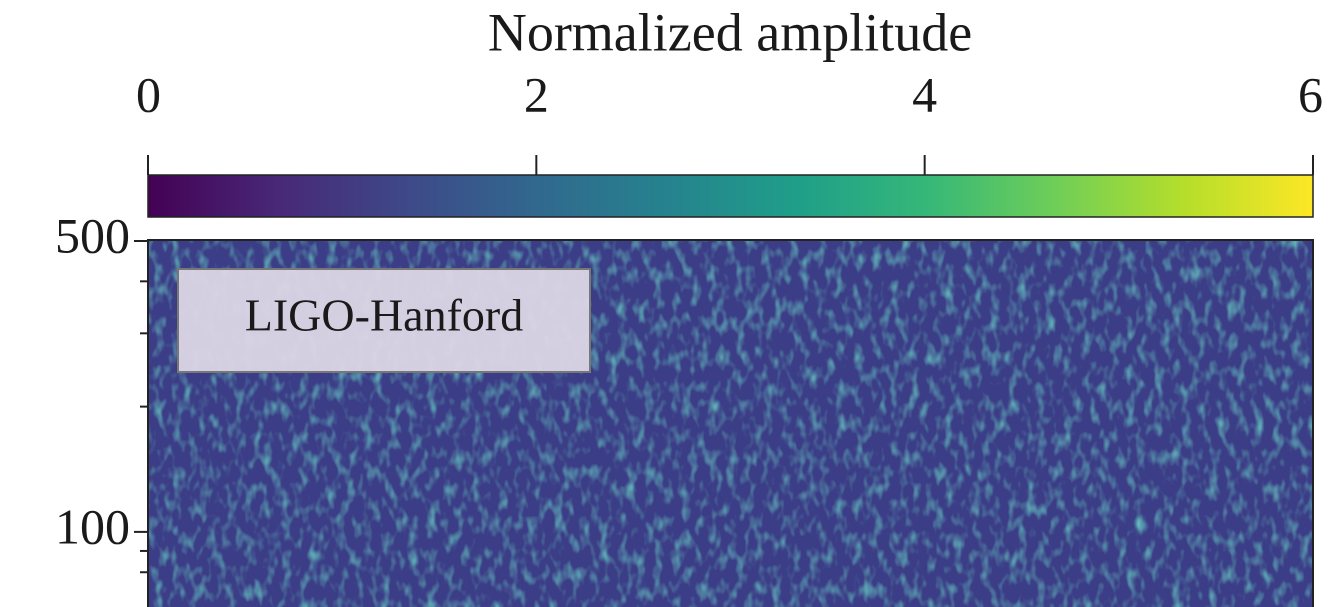 The image size is (1335, 607). Describe the element at coordinates (148, 94) in the screenshot. I see `colorbar-tick-label: 0` at that location.